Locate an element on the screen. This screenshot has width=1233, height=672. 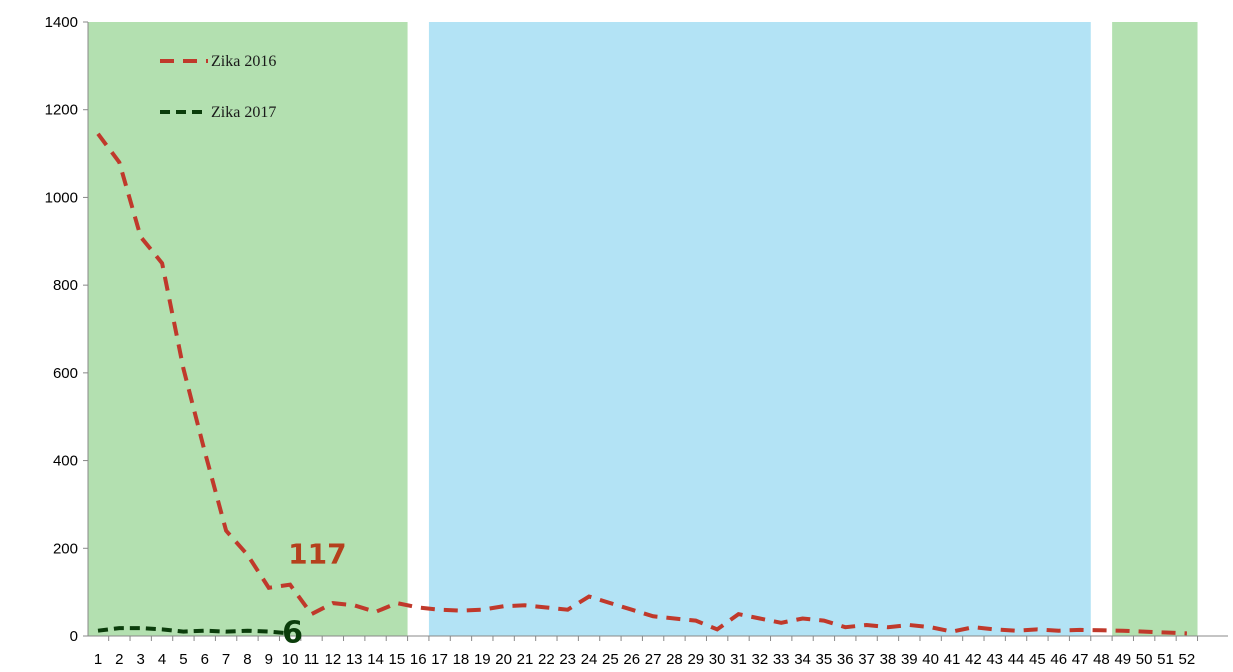
x-tick-label: 46 is located at coordinates (1058, 659).